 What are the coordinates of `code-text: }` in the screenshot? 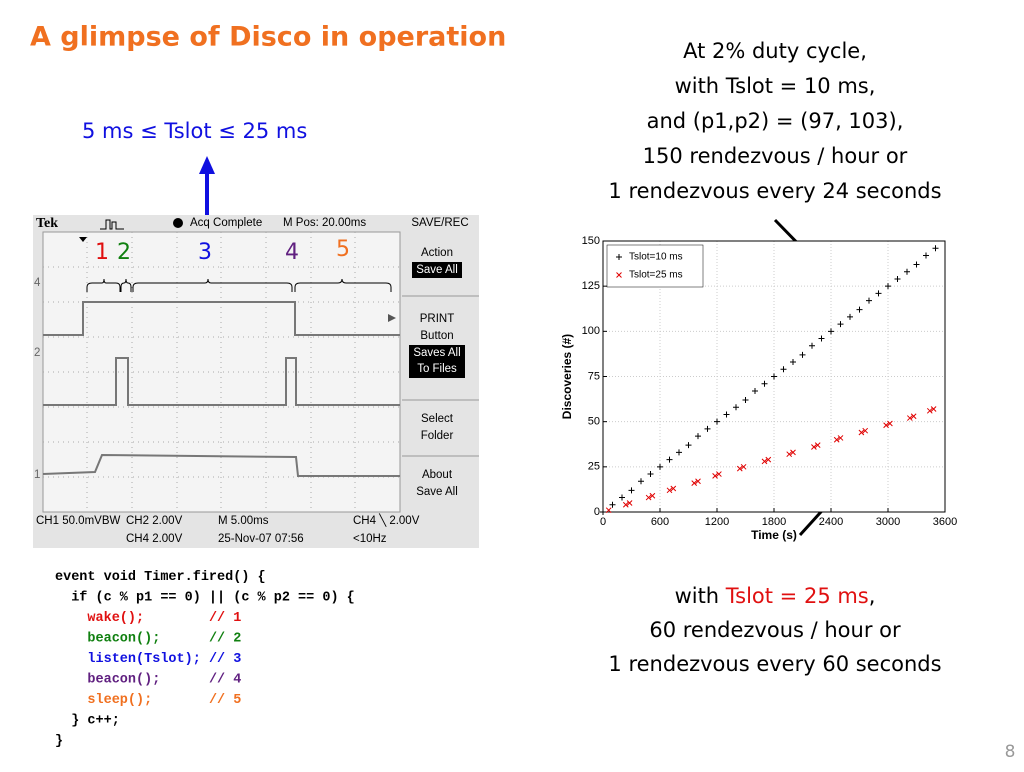 It's located at (59, 741).